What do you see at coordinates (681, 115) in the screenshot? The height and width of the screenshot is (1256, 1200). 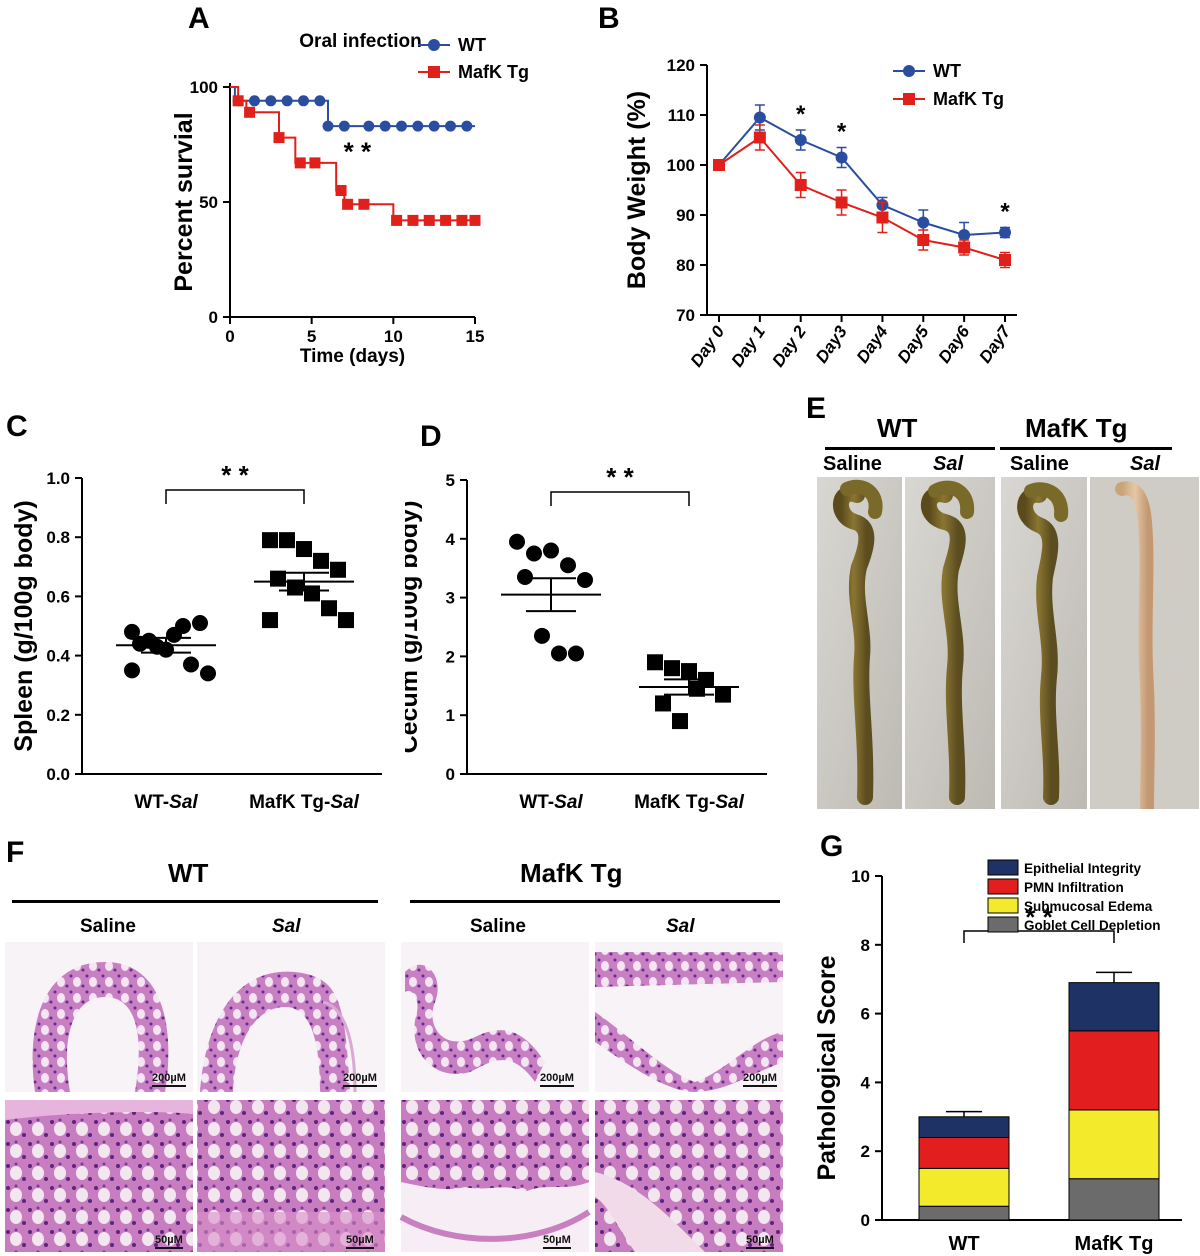 I see `b-y-tick-label: 110` at bounding box center [681, 115].